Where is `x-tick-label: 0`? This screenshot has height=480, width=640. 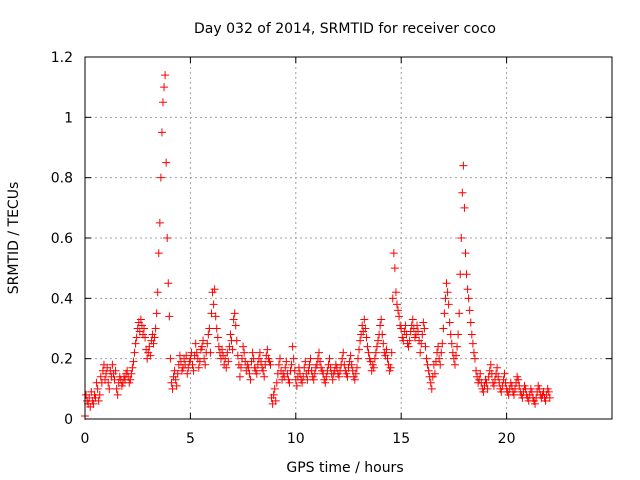
x-tick-label: 0 is located at coordinates (85, 439).